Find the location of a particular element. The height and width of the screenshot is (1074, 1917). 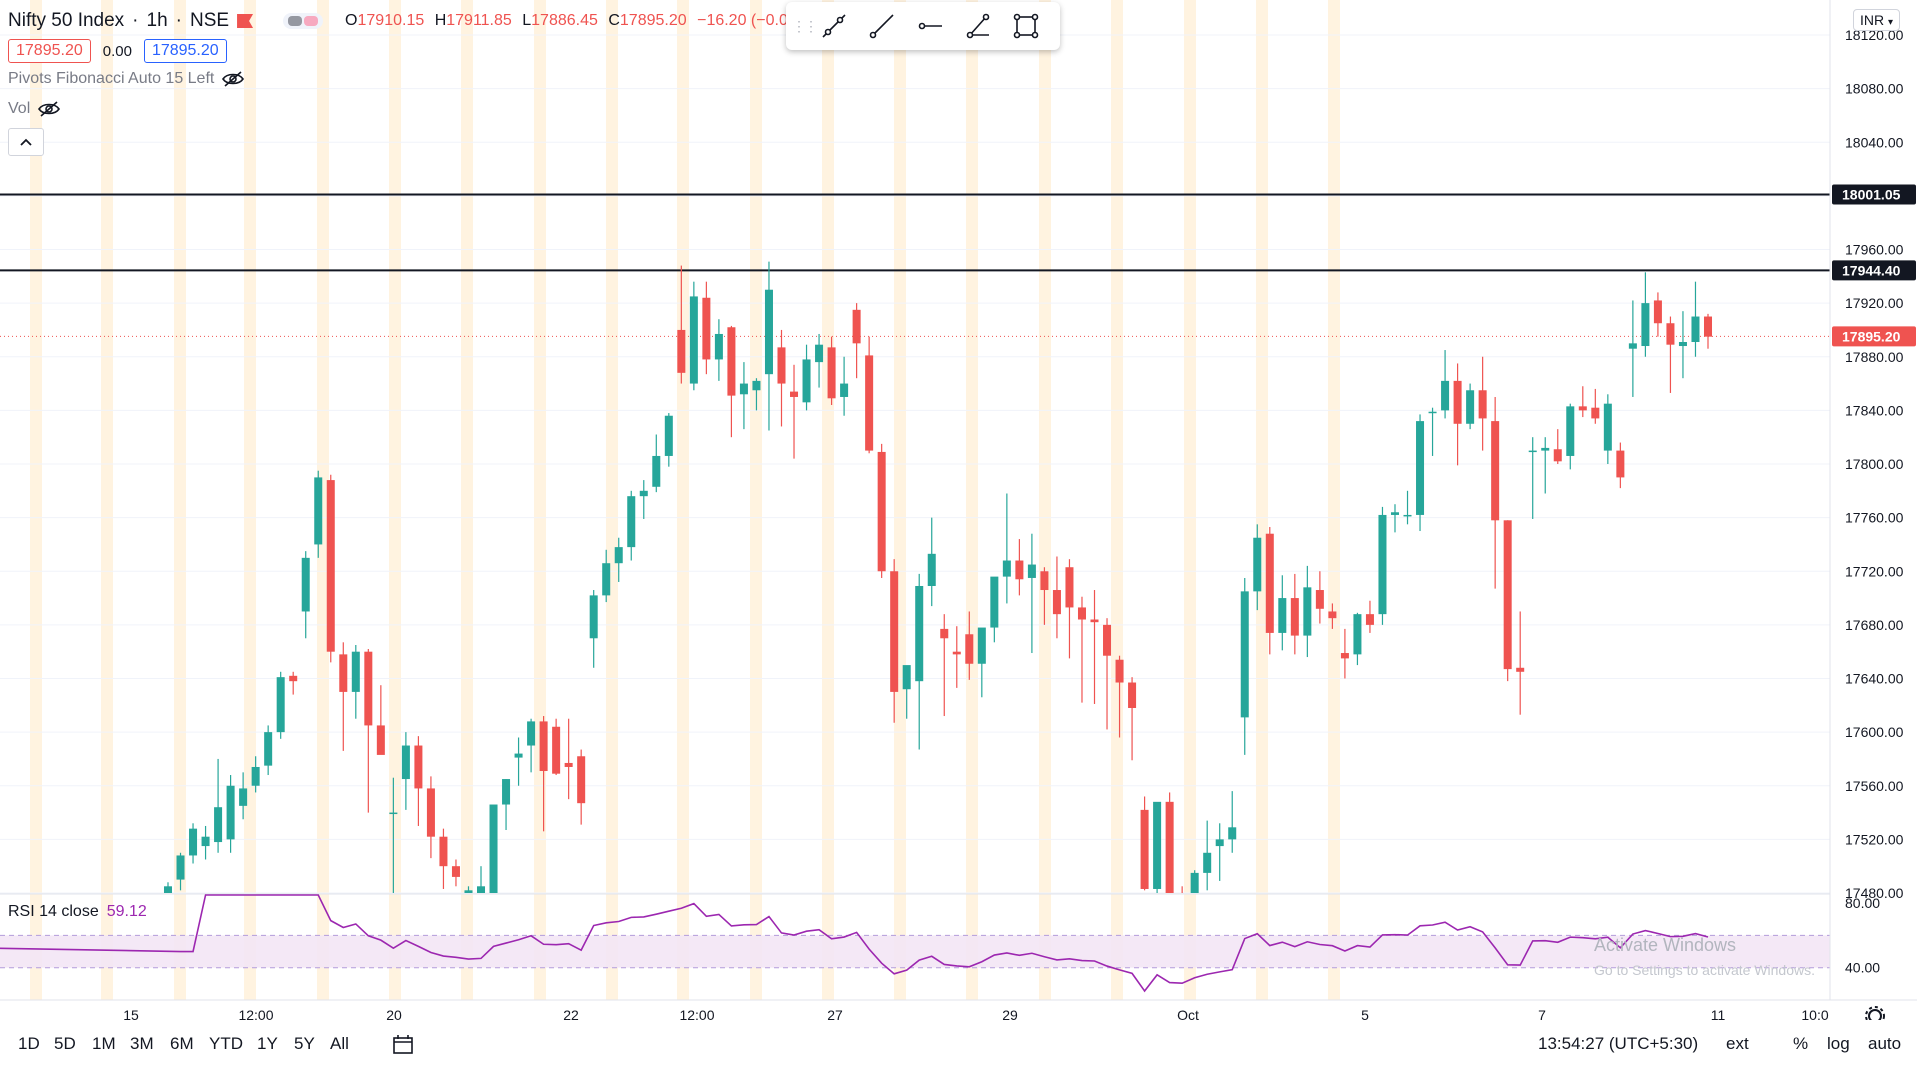

percent-toggle: % is located at coordinates (1801, 1043).